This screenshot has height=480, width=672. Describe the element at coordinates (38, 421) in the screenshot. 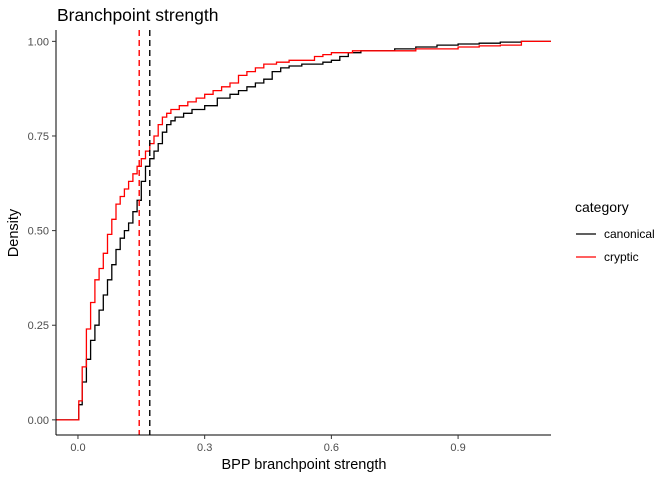

I see `y-tick-label: 0.00` at that location.